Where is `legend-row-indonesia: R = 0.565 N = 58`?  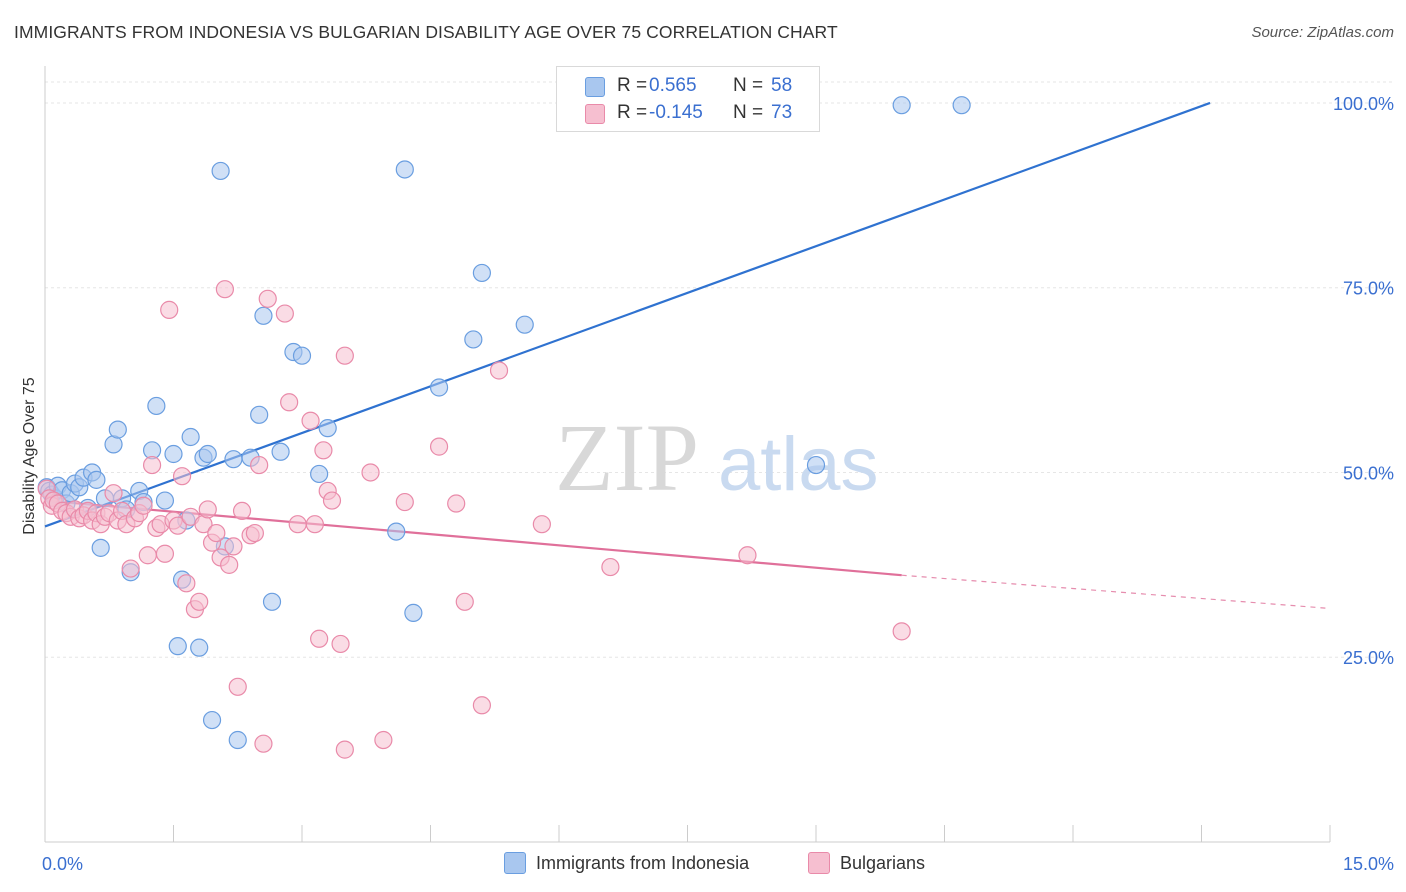
legend-row-indonesia: R = 0.565 N = 58 is located at coordinates (688, 87).